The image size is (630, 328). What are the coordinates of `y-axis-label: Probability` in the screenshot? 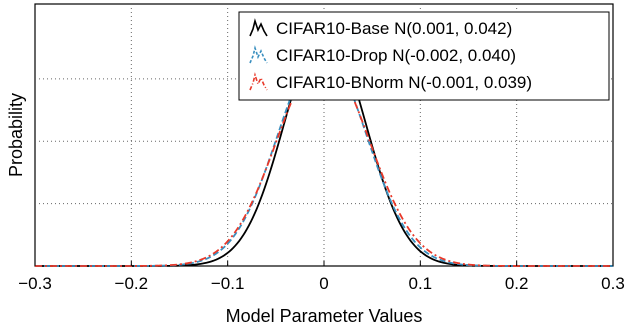 It's located at (16, 135).